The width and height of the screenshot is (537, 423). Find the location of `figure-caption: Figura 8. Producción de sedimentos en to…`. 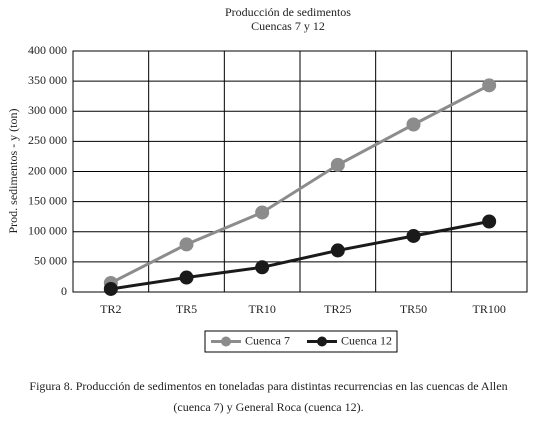

figure-caption: Figura 8. Producción de sedimentos en to… is located at coordinates (268, 396).